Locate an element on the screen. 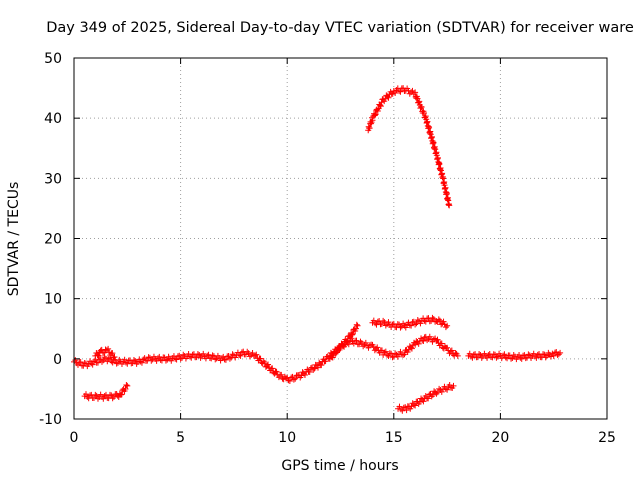  series-trace-ramp is located at coordinates (343, 341).